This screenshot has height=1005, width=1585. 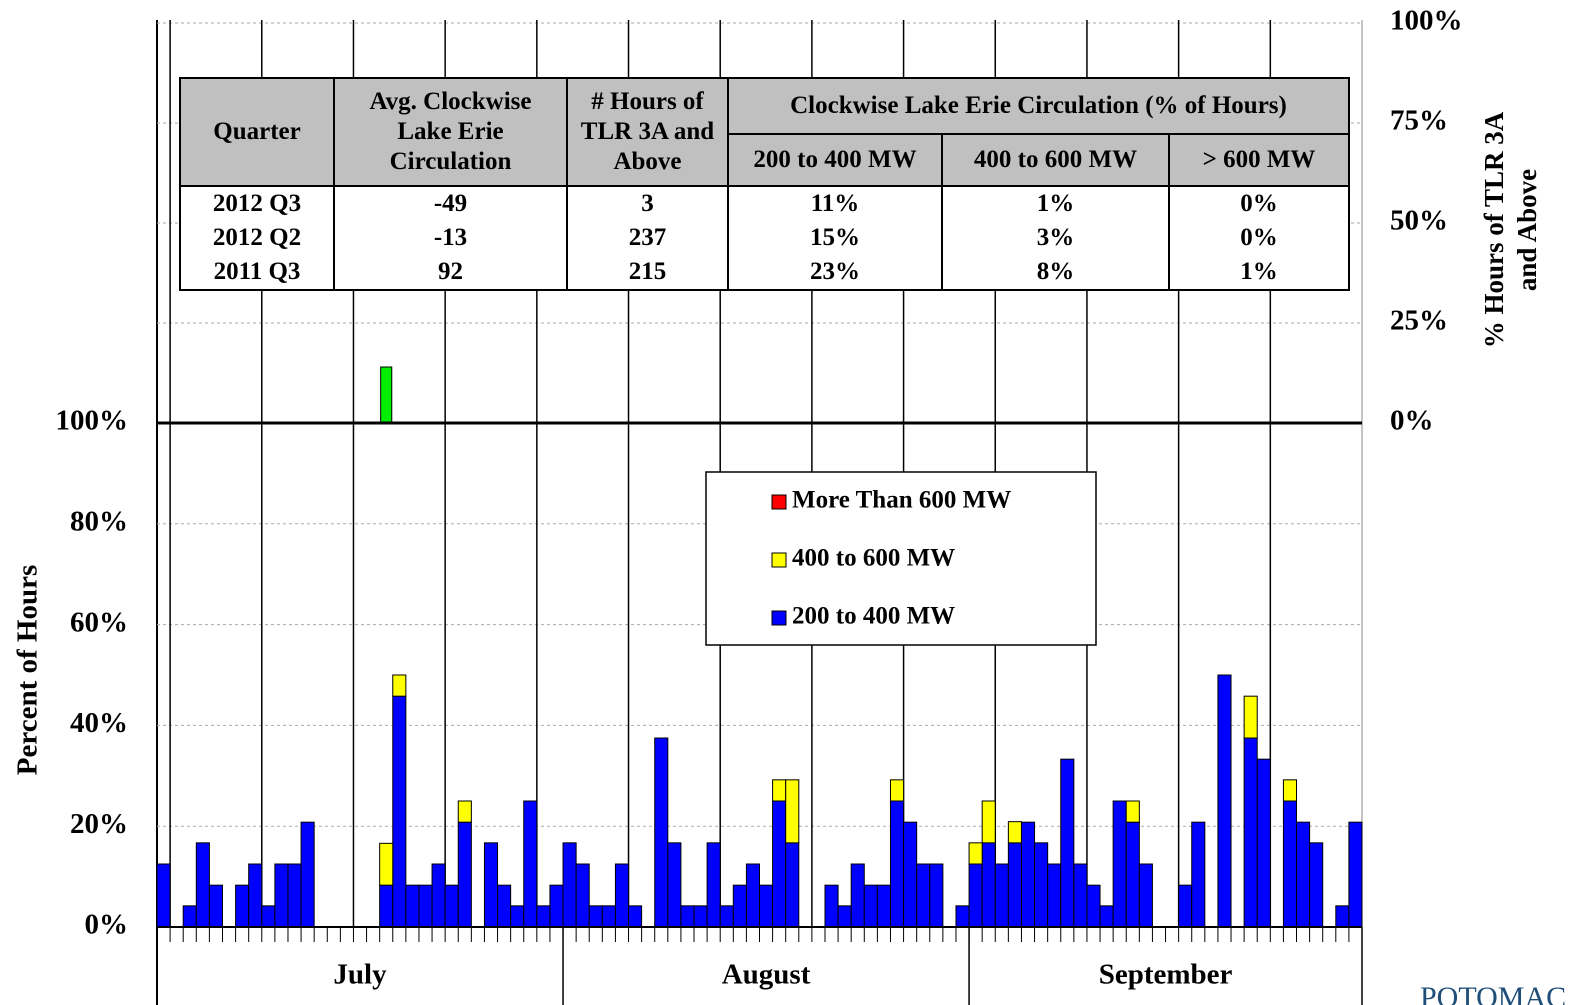 I want to click on table-cell: -13, so click(x=450, y=238).